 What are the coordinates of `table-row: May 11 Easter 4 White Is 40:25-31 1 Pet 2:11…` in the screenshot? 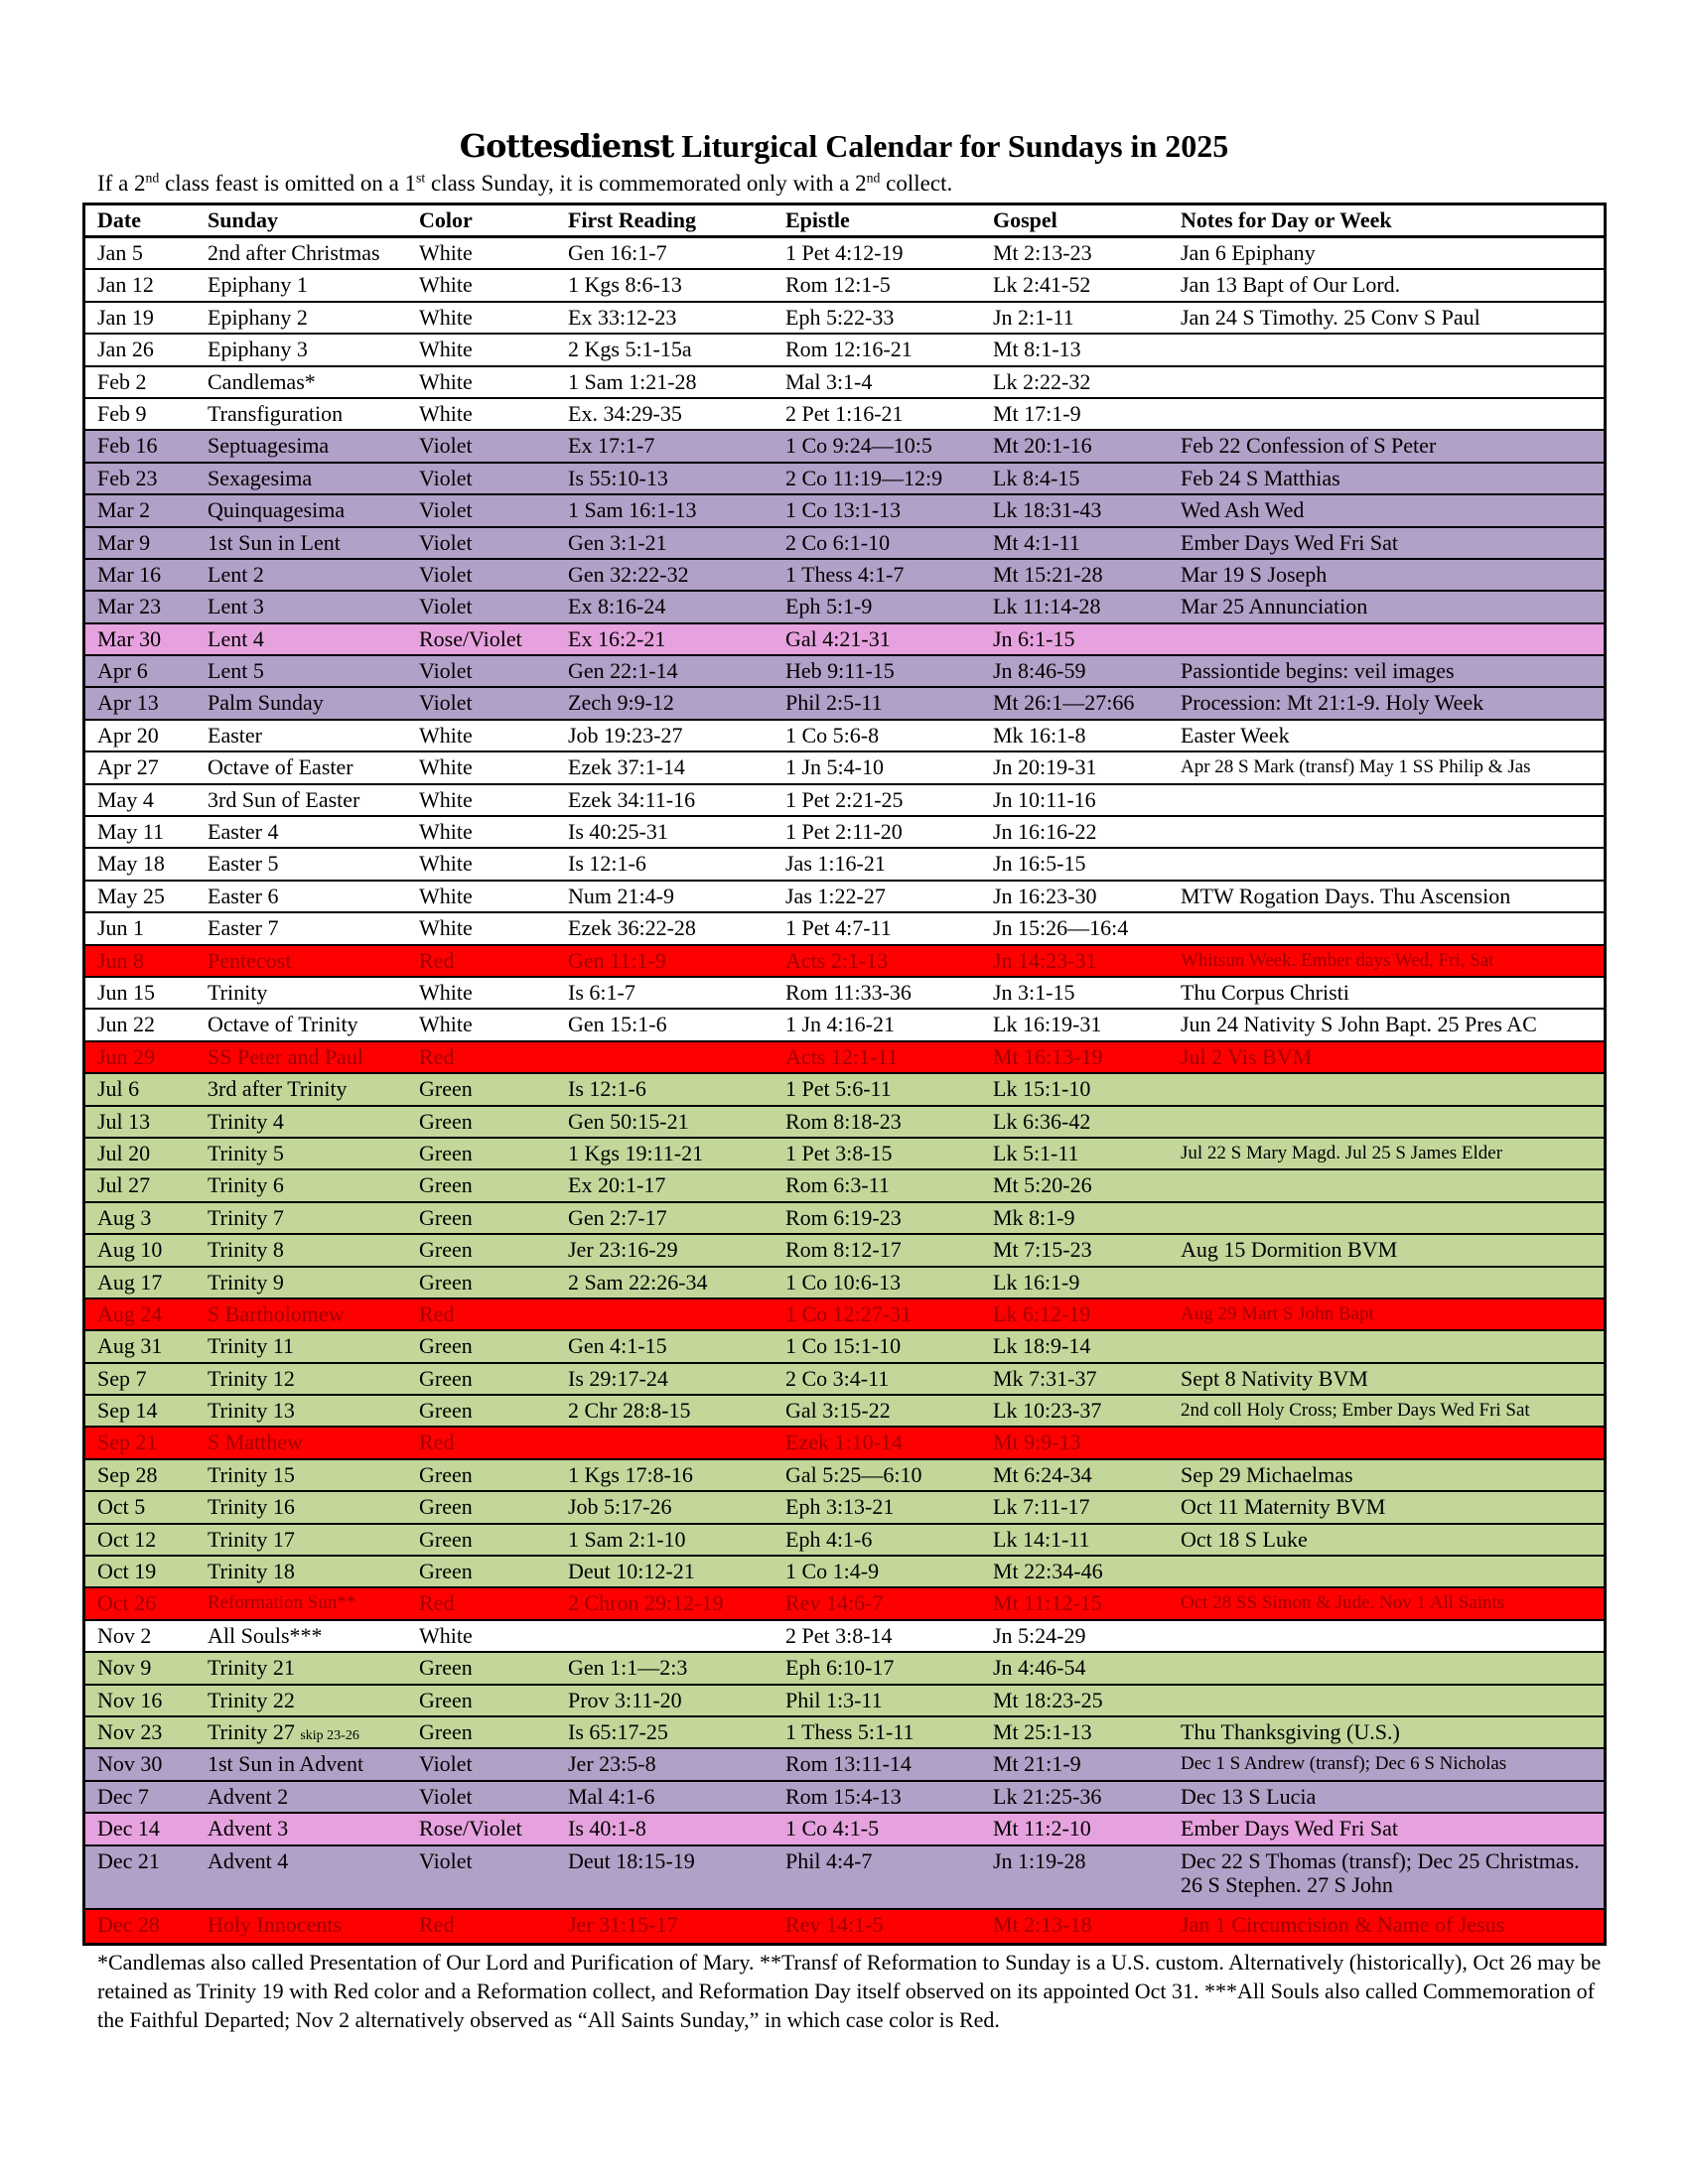 It's located at (844, 833).